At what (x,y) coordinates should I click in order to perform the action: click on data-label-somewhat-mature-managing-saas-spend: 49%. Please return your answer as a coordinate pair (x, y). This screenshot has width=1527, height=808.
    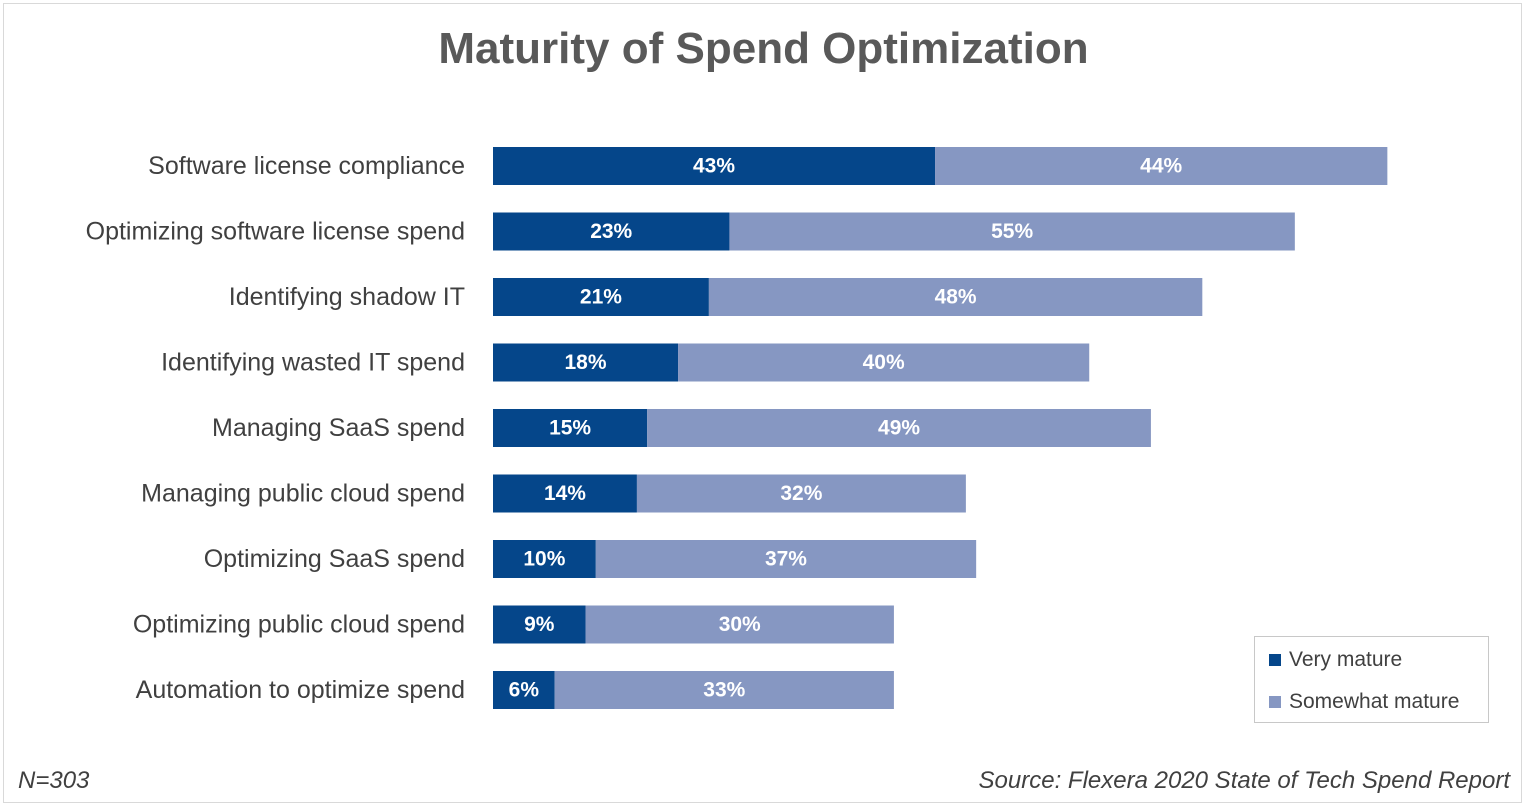
    Looking at the image, I should click on (899, 428).